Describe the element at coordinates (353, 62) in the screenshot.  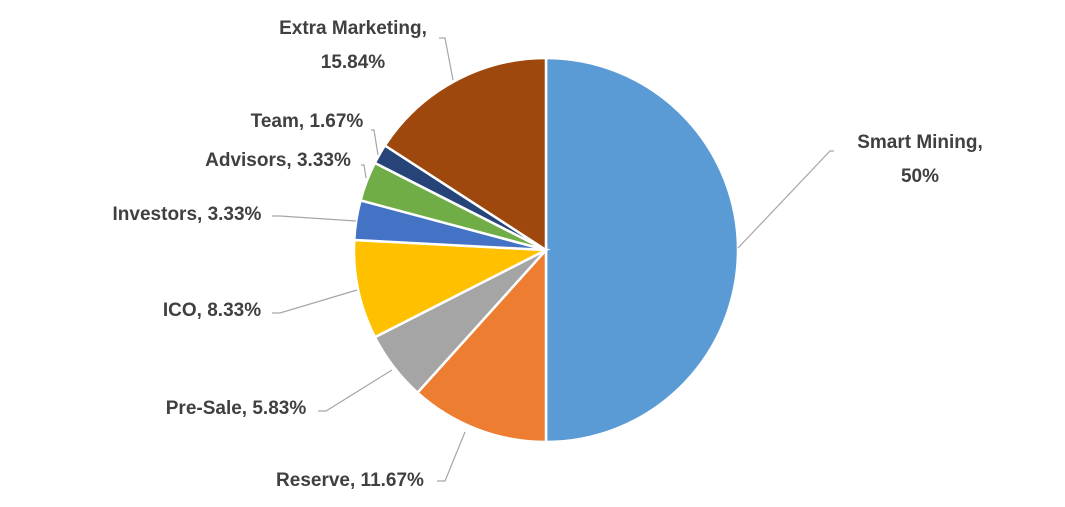
I see `data-label-line: 15.84%` at that location.